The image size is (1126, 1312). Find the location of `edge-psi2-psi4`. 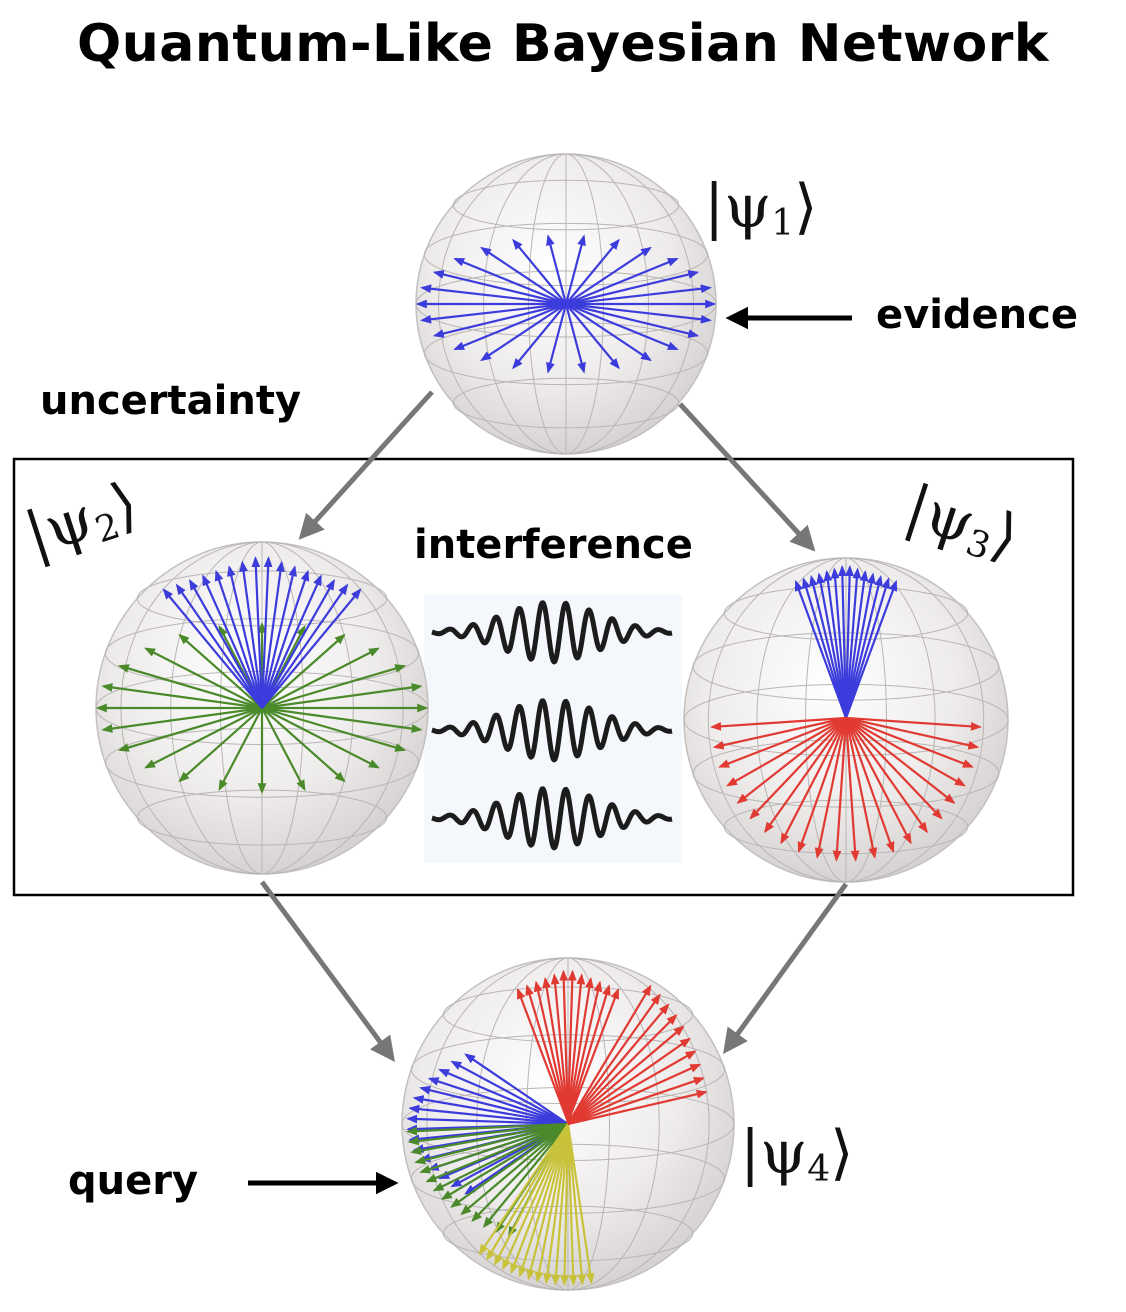

edge-psi2-psi4 is located at coordinates (327, 971).